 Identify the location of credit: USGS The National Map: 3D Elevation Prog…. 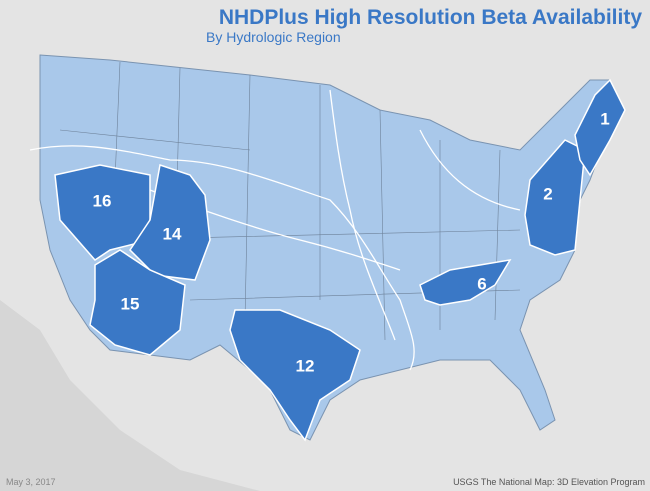
(549, 482).